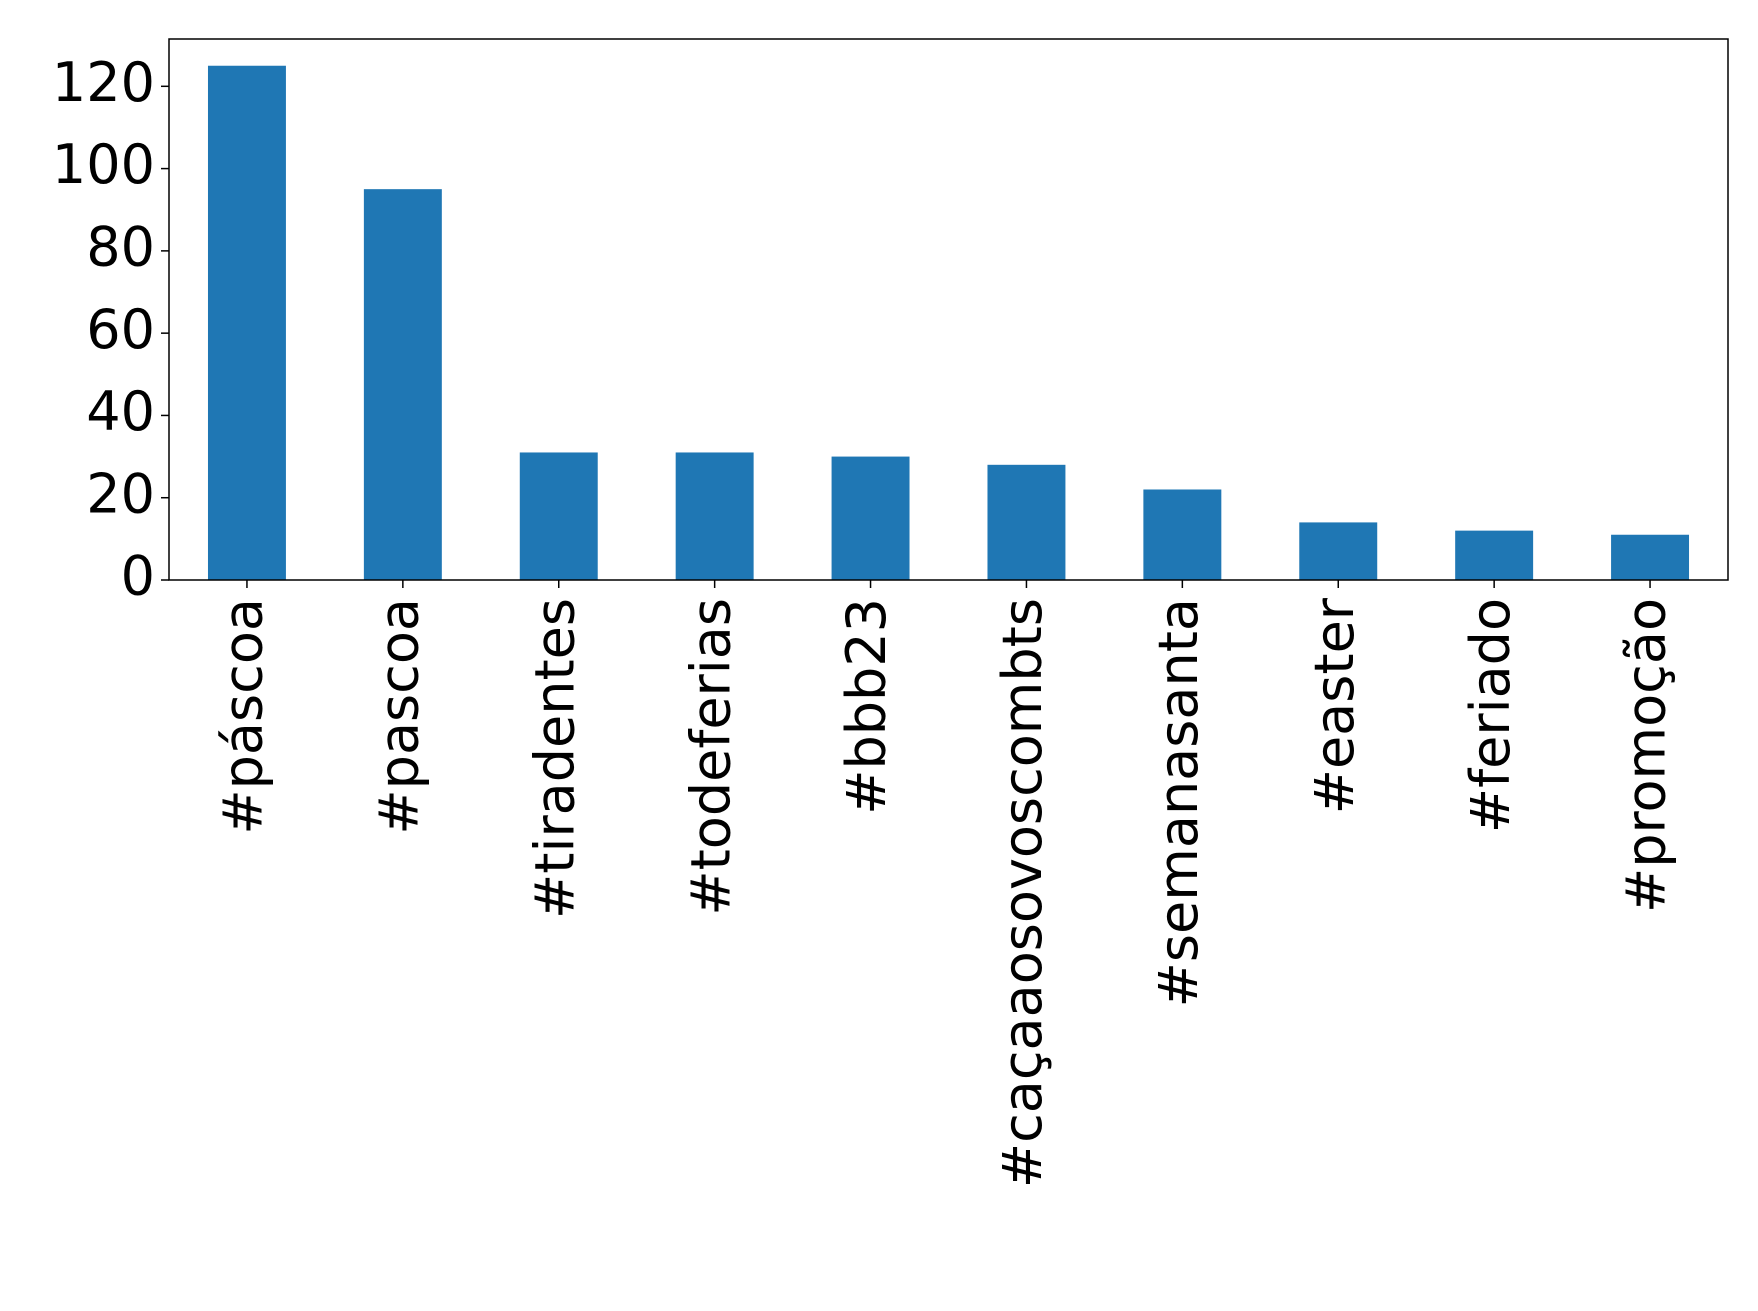 Image resolution: width=1758 pixels, height=1311 pixels. What do you see at coordinates (1022, 893) in the screenshot?
I see `x-tick-label: #caçaaosovoscombts` at bounding box center [1022, 893].